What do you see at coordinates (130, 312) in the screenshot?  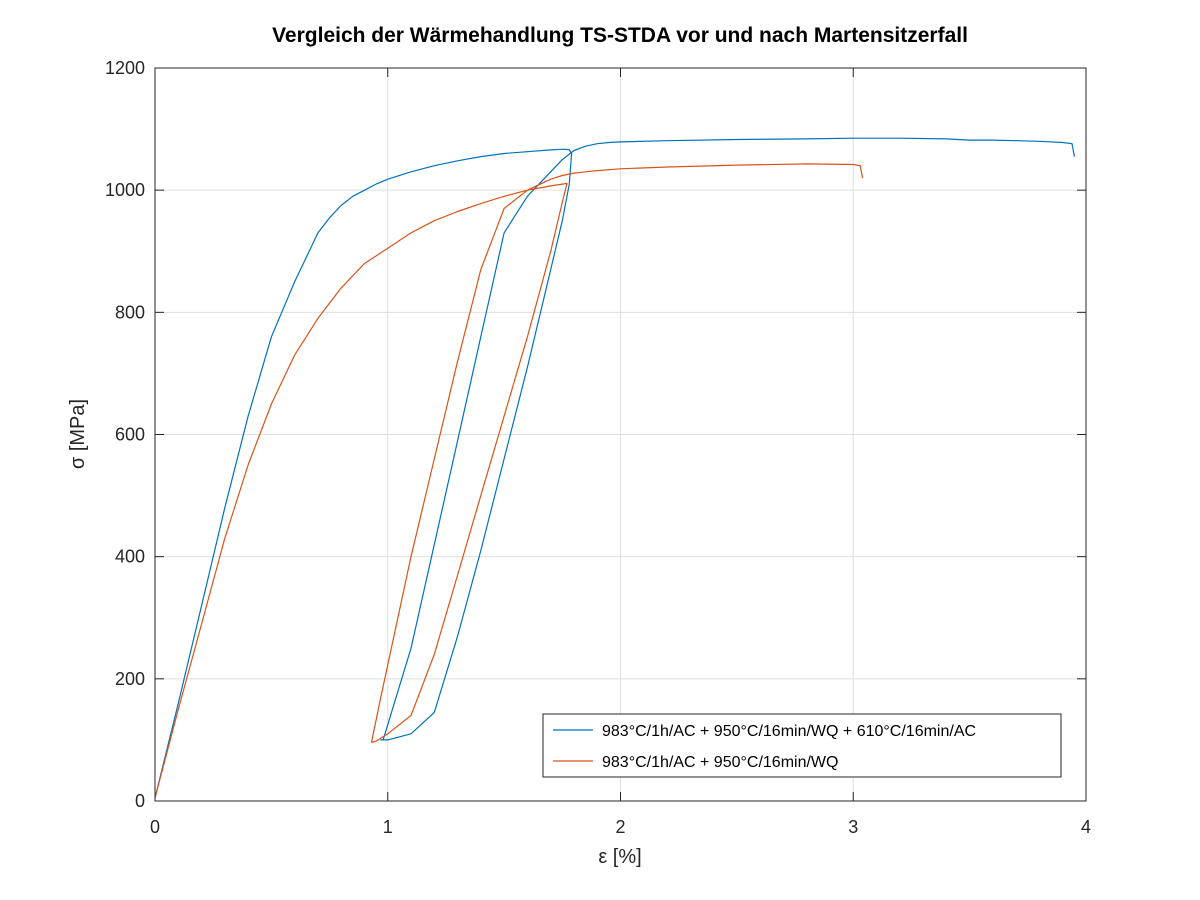 I see `y-tick-label: 800` at bounding box center [130, 312].